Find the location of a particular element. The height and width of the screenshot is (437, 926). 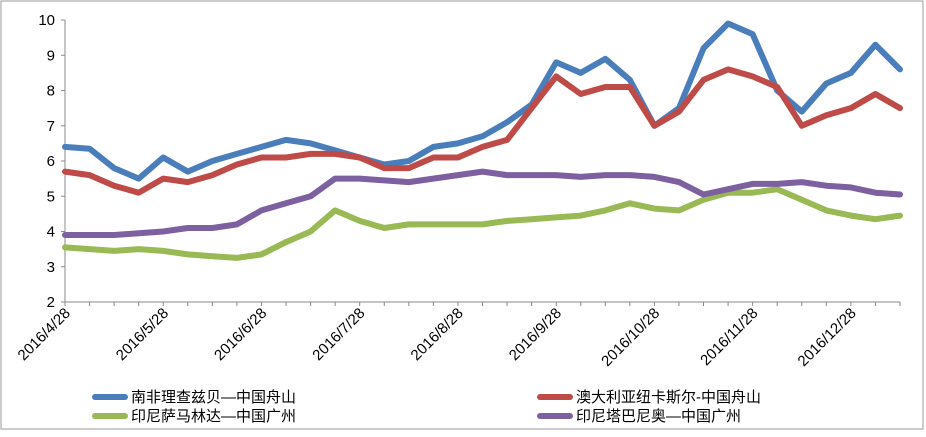

y-tick-label: 2 is located at coordinates (51, 302).